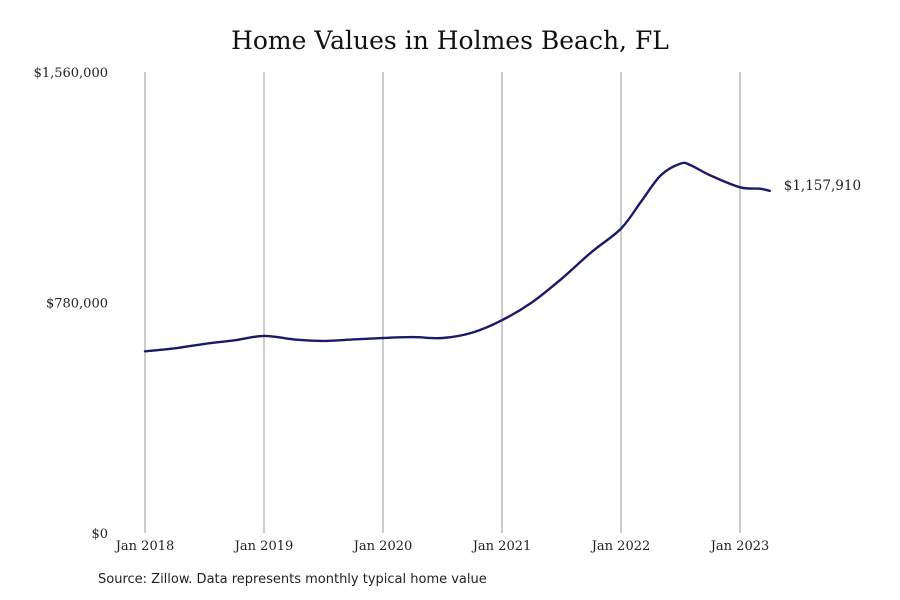 This screenshot has width=900, height=600. Describe the element at coordinates (739, 546) in the screenshot. I see `x-tick-label: Jan 2023` at that location.